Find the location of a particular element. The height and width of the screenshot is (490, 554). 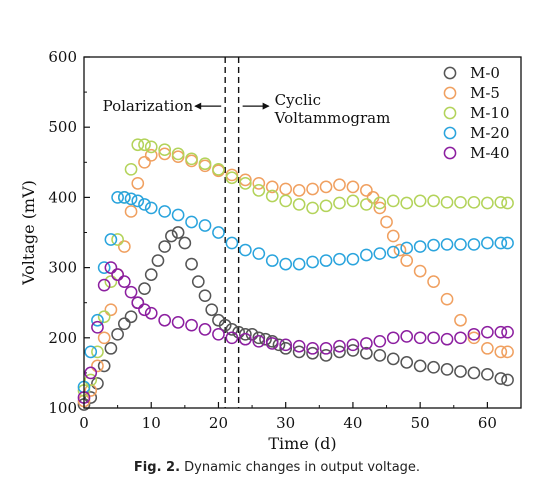

cyclic-arrowhead is located at coordinates (266, 106).